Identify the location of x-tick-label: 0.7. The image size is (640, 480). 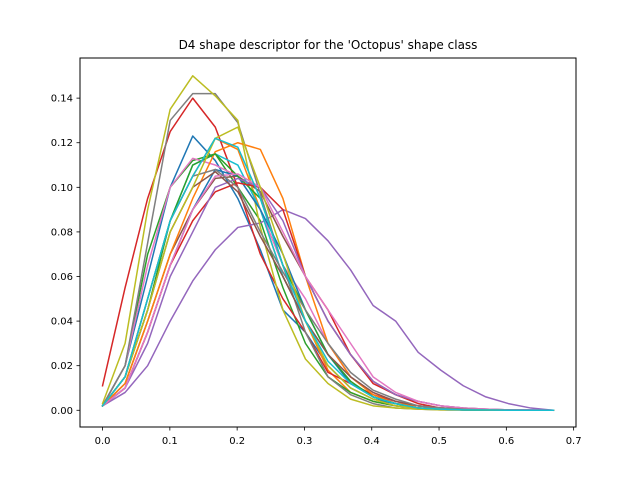
(574, 441).